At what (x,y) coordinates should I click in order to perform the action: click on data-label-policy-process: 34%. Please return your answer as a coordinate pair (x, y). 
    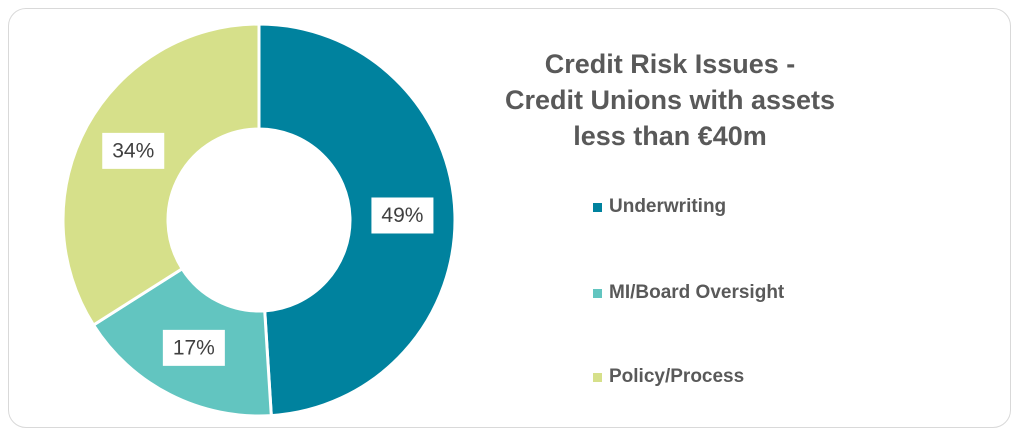
    Looking at the image, I should click on (133, 150).